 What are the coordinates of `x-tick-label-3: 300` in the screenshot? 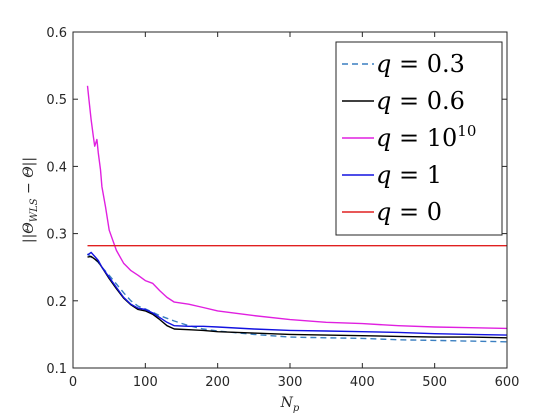 It's located at (290, 382).